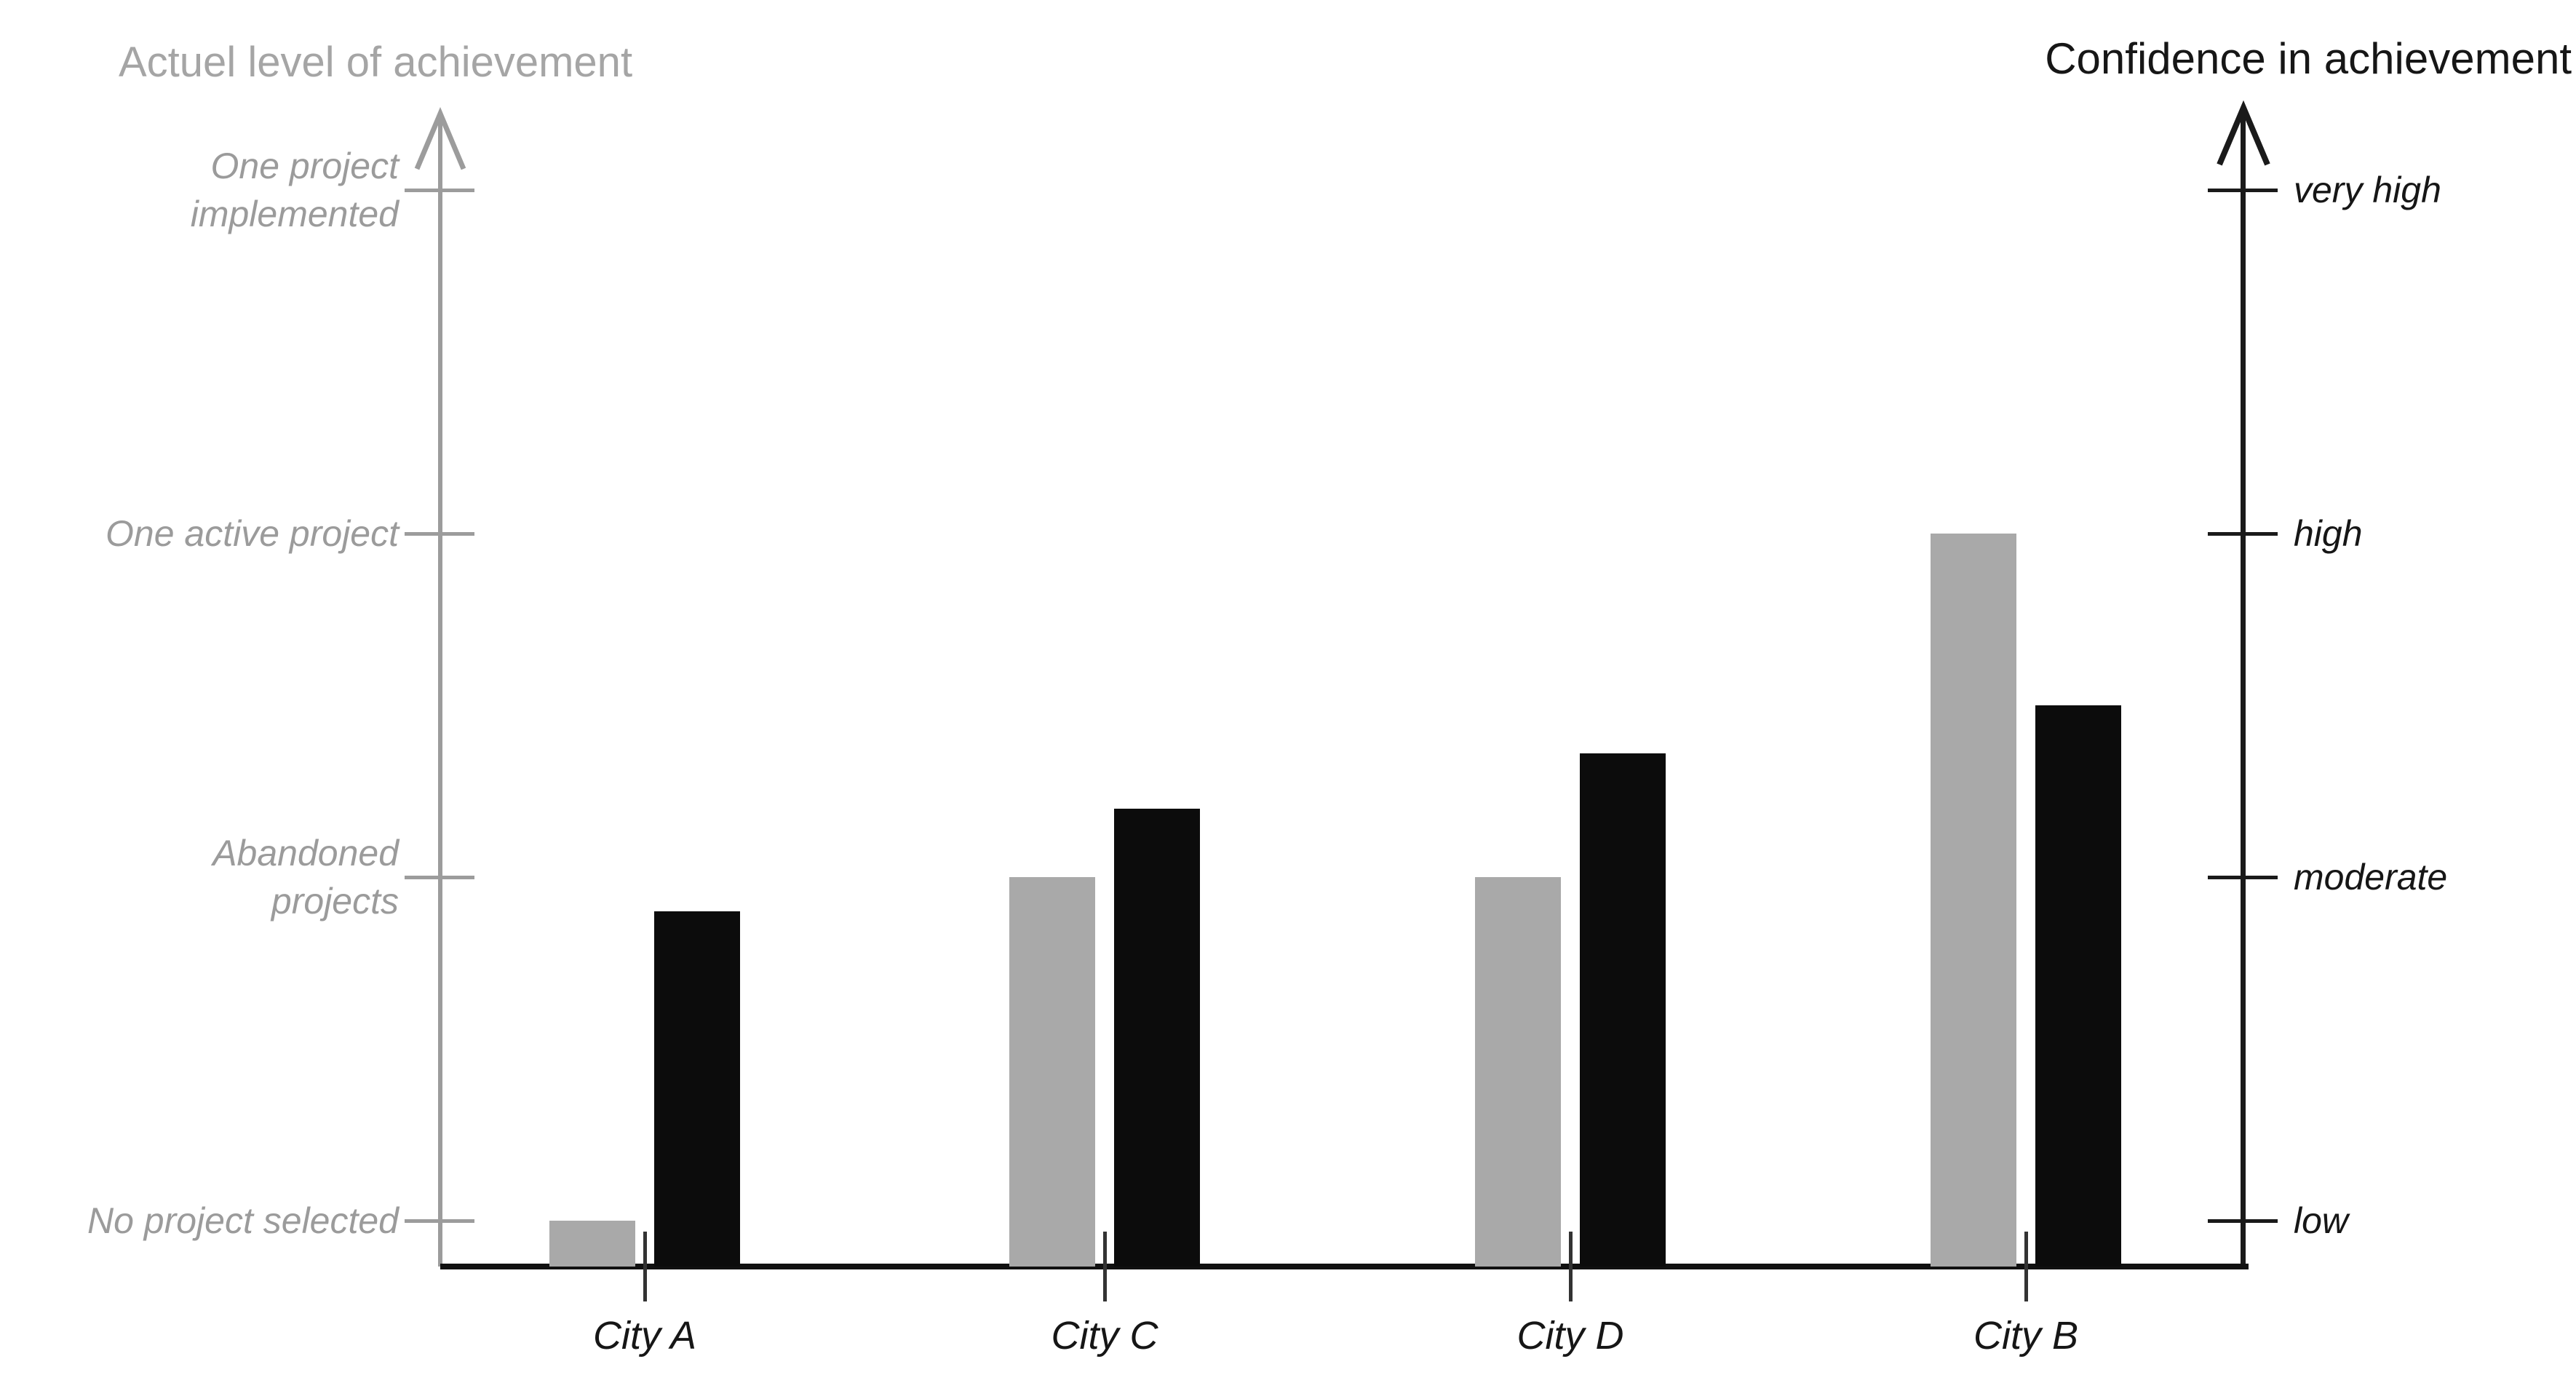 The width and height of the screenshot is (2576, 1383). What do you see at coordinates (253, 533) in the screenshot?
I see `left-axis-tick-label: One active project` at bounding box center [253, 533].